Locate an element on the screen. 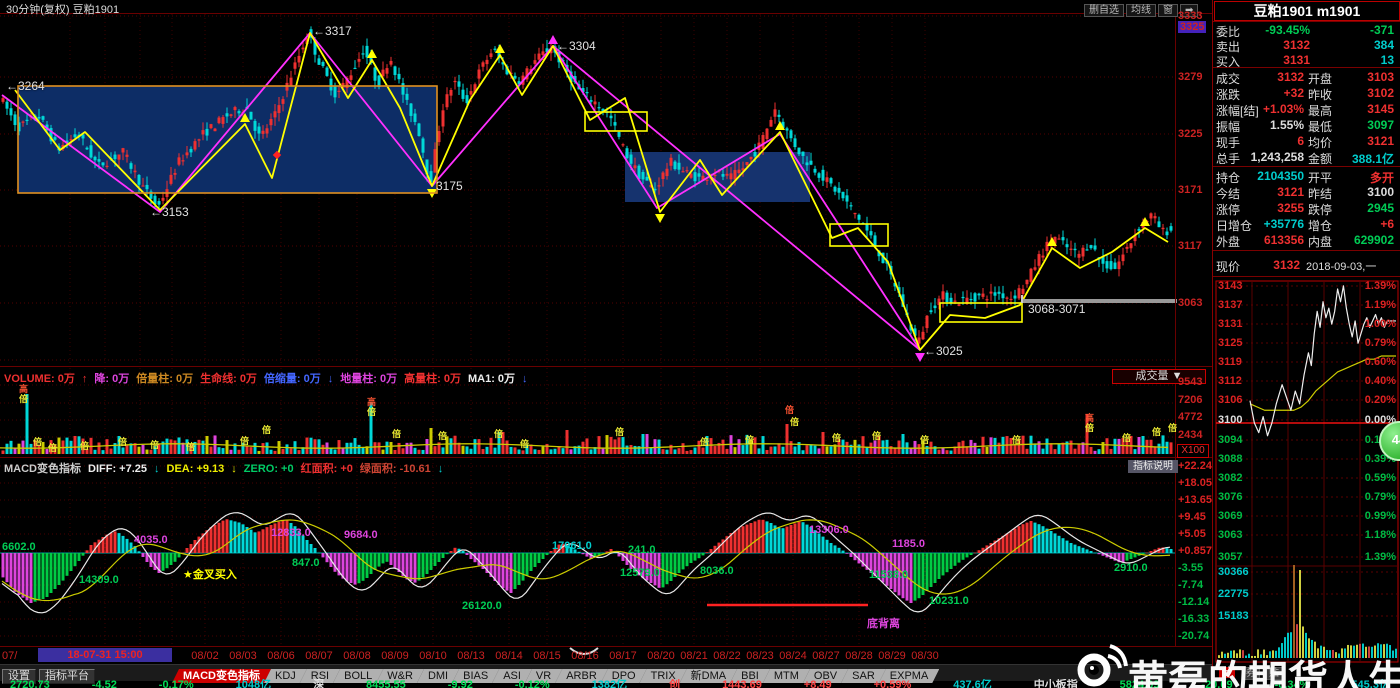  quote-label: 现手 is located at coordinates (1228, 143).